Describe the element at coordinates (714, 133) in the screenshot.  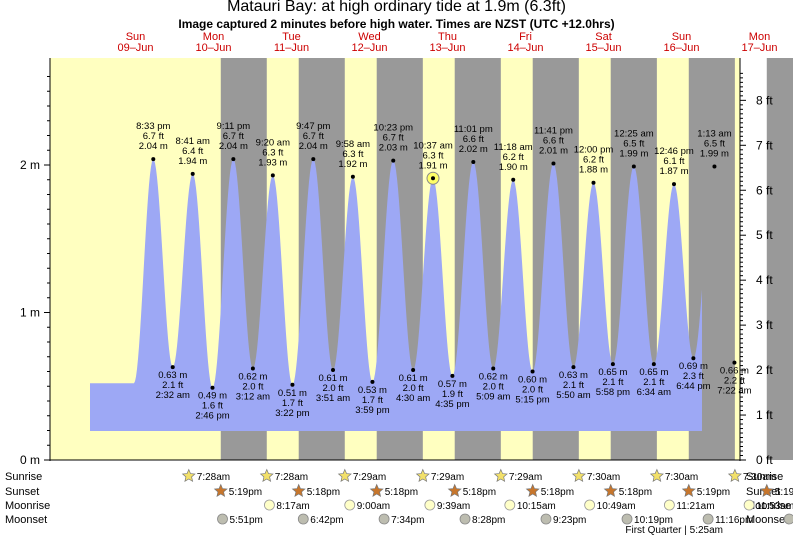
I see `high-tide-label: 1:13 am` at that location.